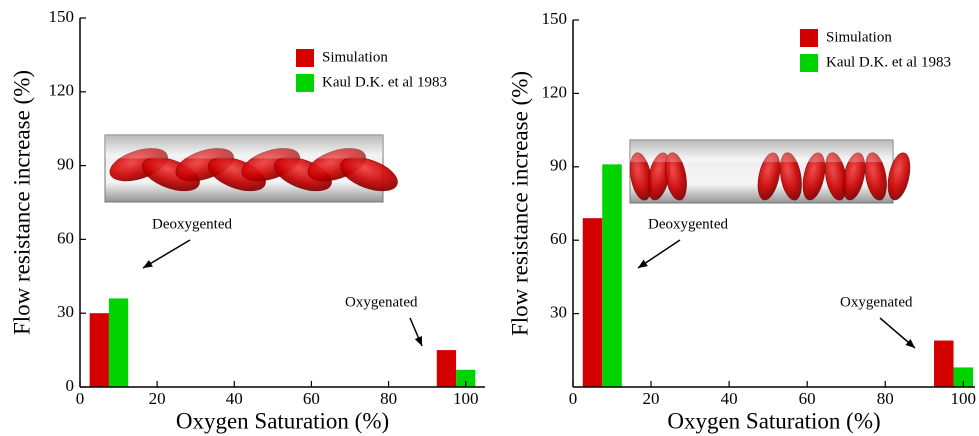  I want to click on y-tick-label: 0, so click(70, 385).